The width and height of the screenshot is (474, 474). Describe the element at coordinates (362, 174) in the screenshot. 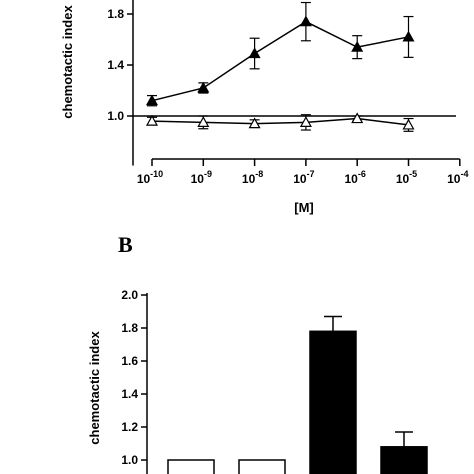

I see `x-tick-exponent: -6` at that location.